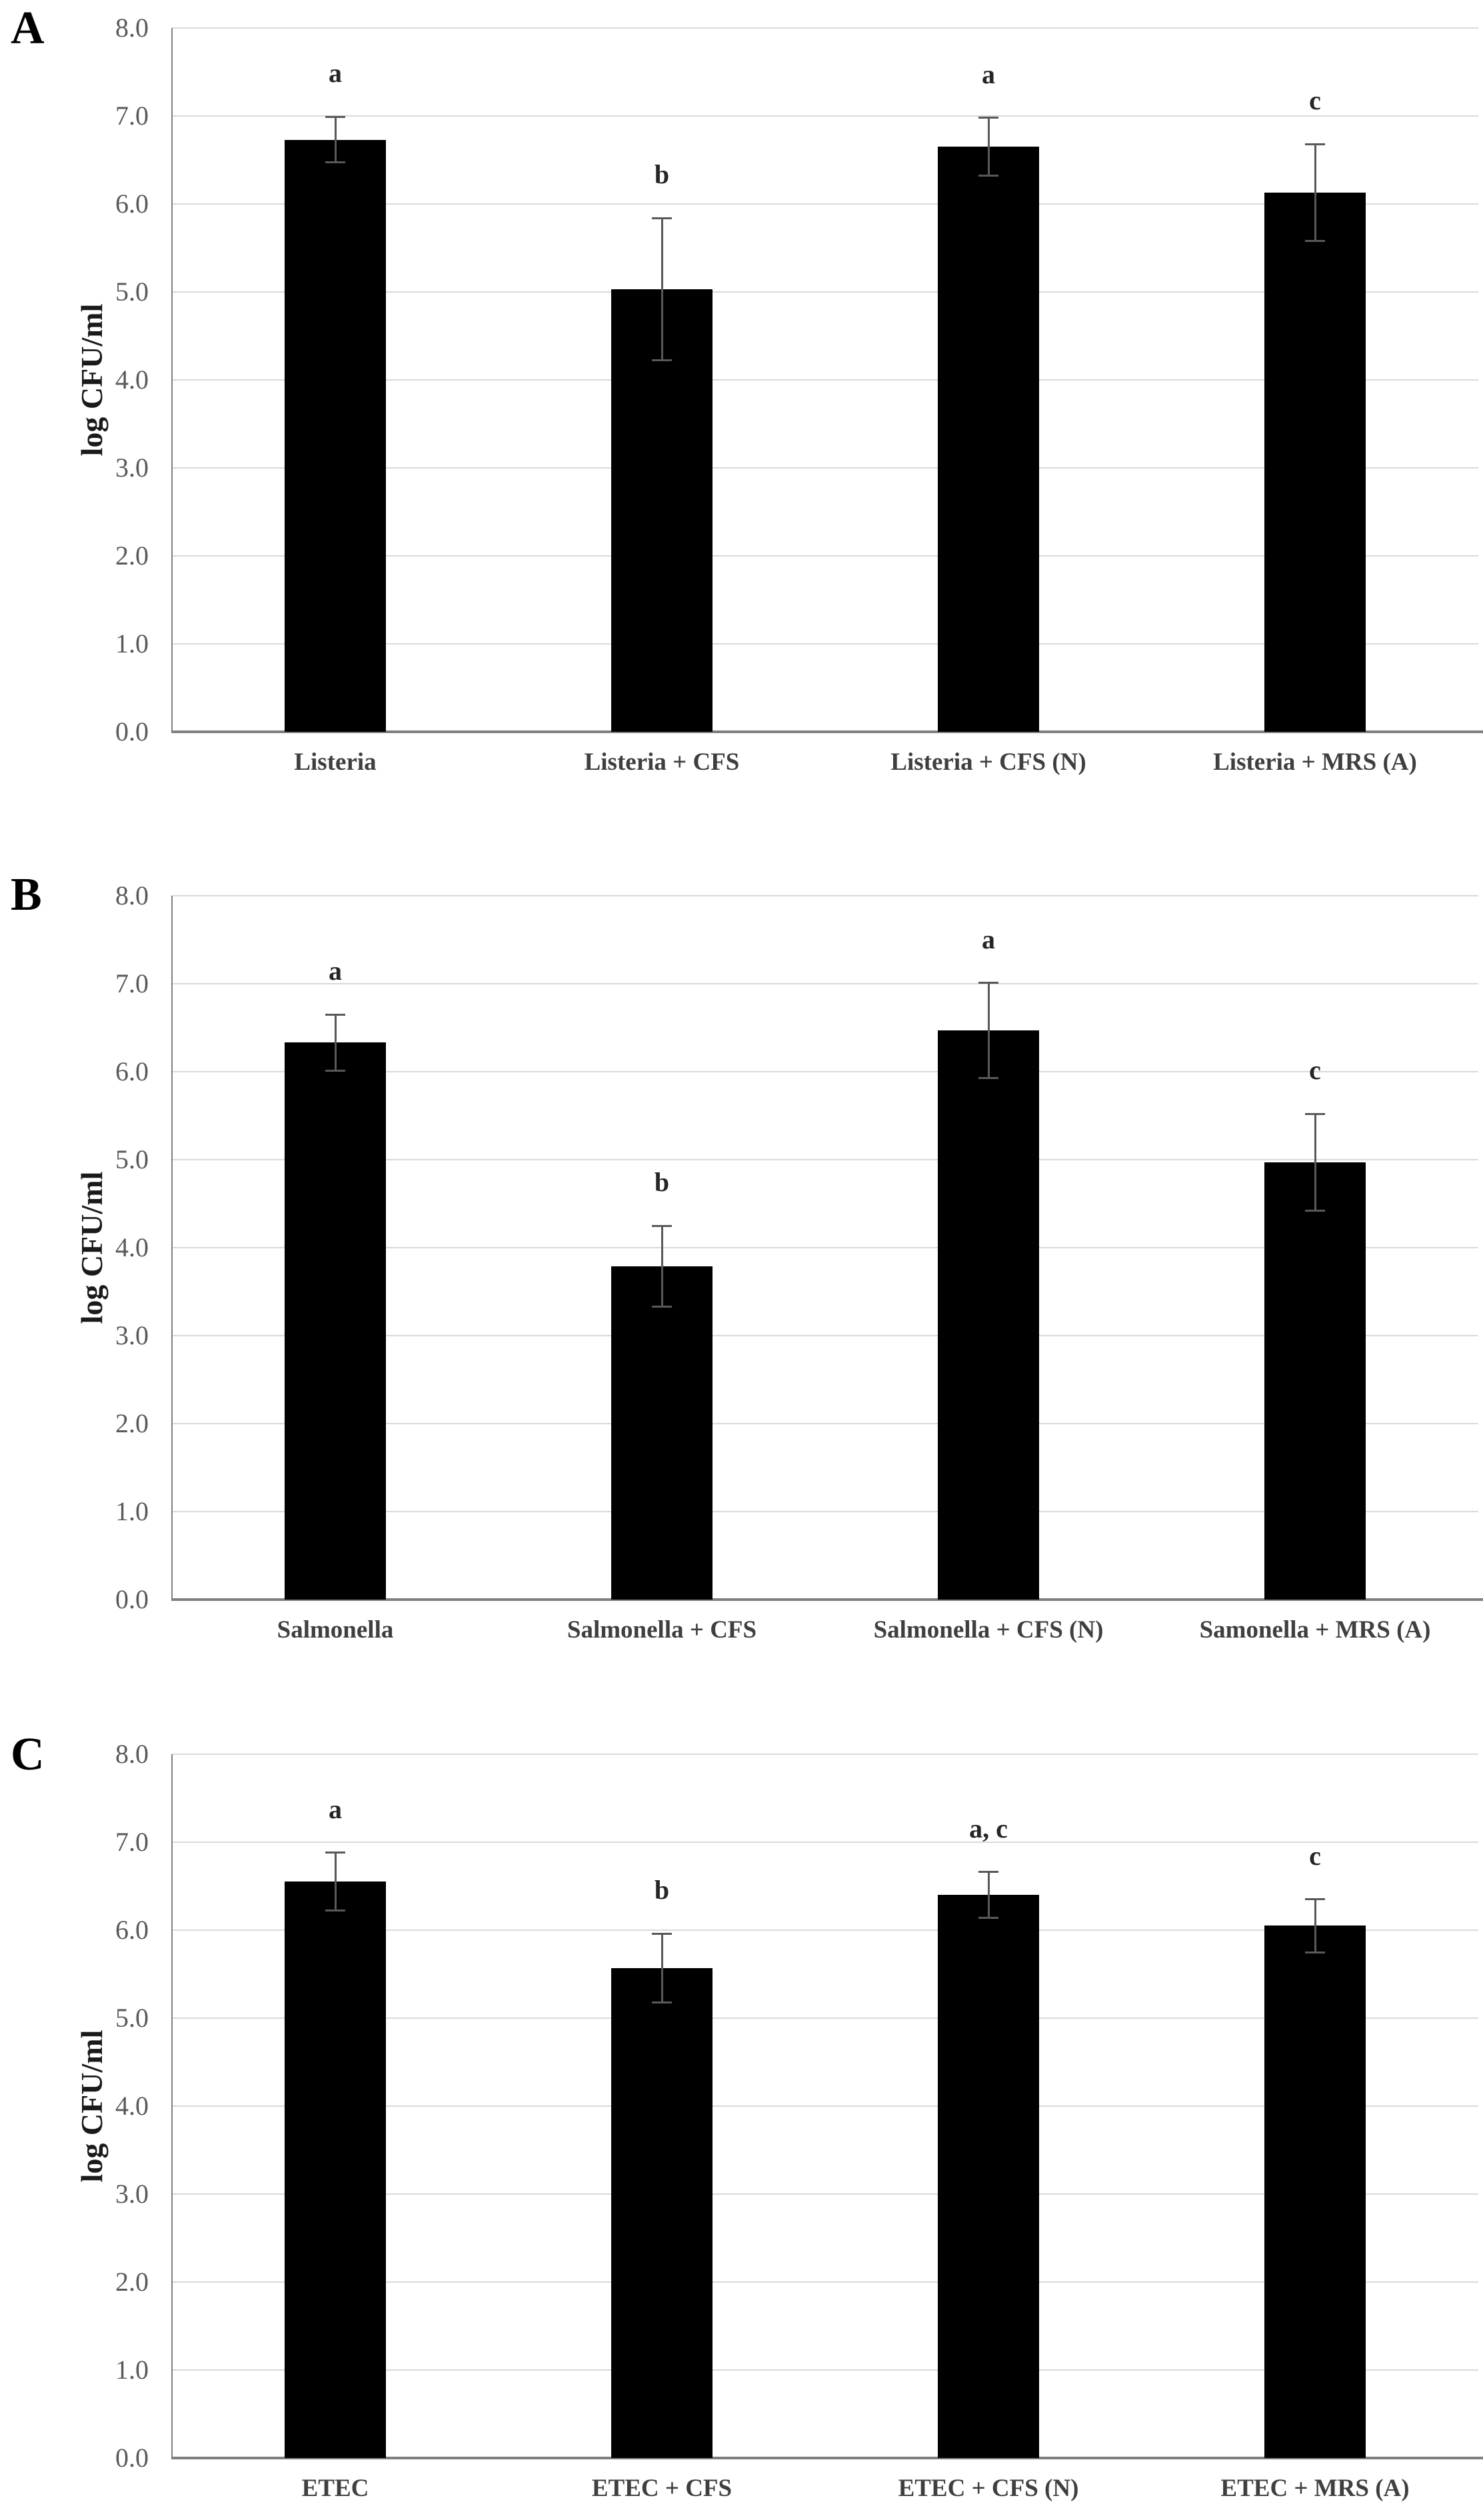 This screenshot has height=2520, width=1483. What do you see at coordinates (132, 643) in the screenshot?
I see `y-tick-label: 1.0` at bounding box center [132, 643].